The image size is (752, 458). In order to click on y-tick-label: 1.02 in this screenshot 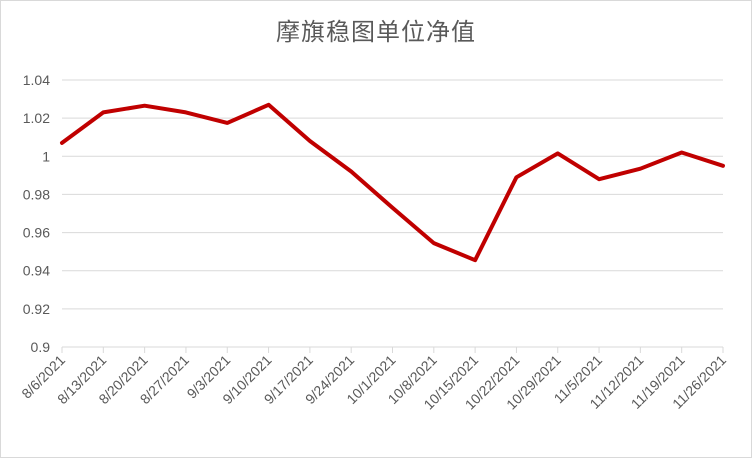, I will do `click(36, 118)`.